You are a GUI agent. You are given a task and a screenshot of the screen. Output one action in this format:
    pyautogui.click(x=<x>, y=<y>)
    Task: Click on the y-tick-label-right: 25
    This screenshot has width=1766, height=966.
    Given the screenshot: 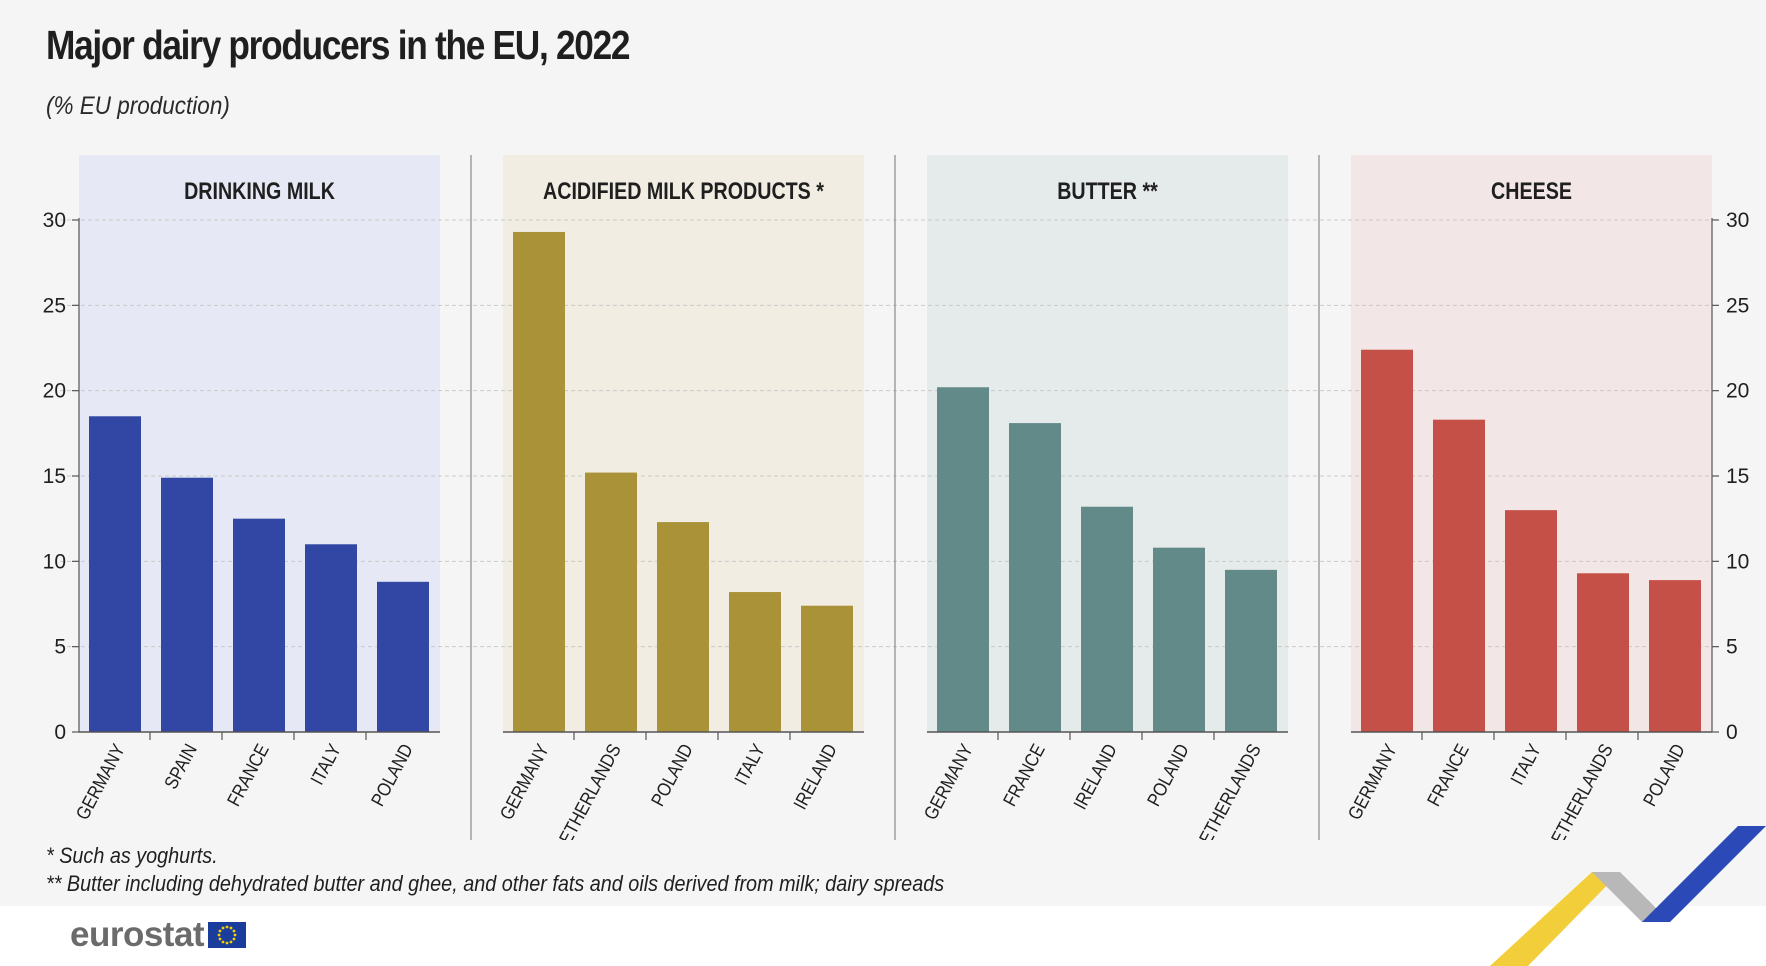 What is the action you would take?
    pyautogui.click(x=1737, y=305)
    